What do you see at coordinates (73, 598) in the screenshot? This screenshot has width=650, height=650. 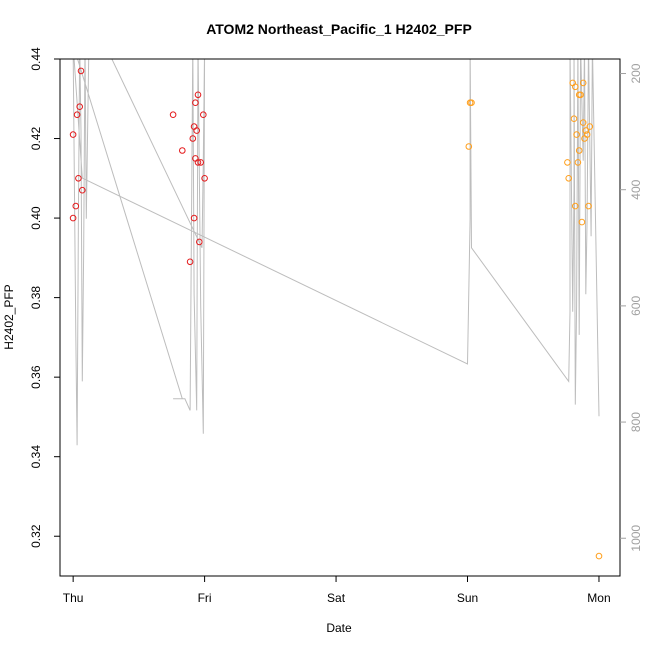 I see `x-tick-label: Thu` at bounding box center [73, 598].